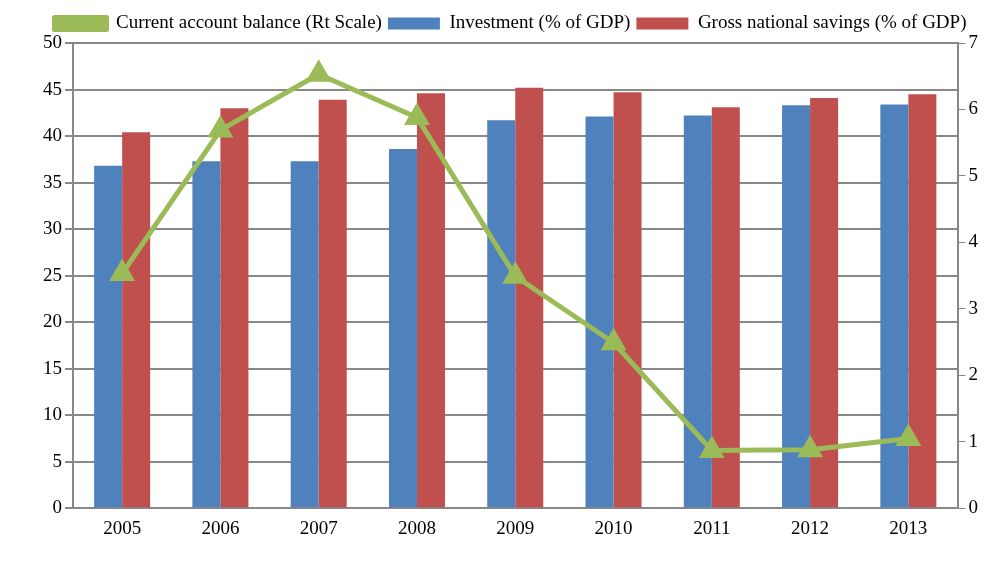  What do you see at coordinates (318, 527) in the screenshot?
I see `x-tick-label: 2007` at bounding box center [318, 527].